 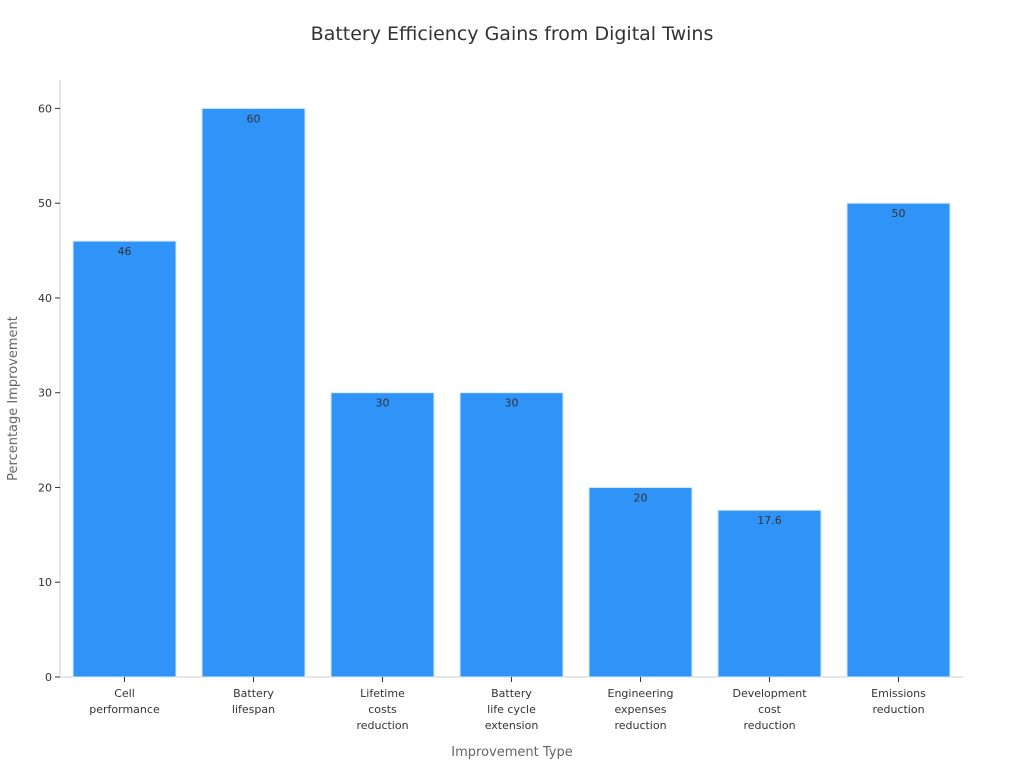 I want to click on x-tick-label: Cell performance, so click(x=124, y=701).